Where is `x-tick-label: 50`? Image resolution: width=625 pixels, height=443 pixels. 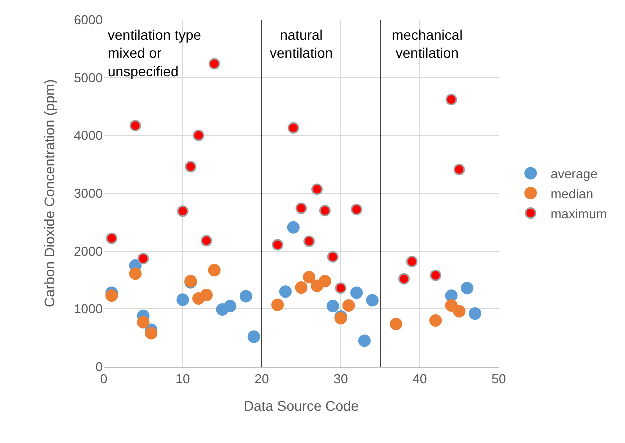
x-tick-label: 50 is located at coordinates (499, 379).